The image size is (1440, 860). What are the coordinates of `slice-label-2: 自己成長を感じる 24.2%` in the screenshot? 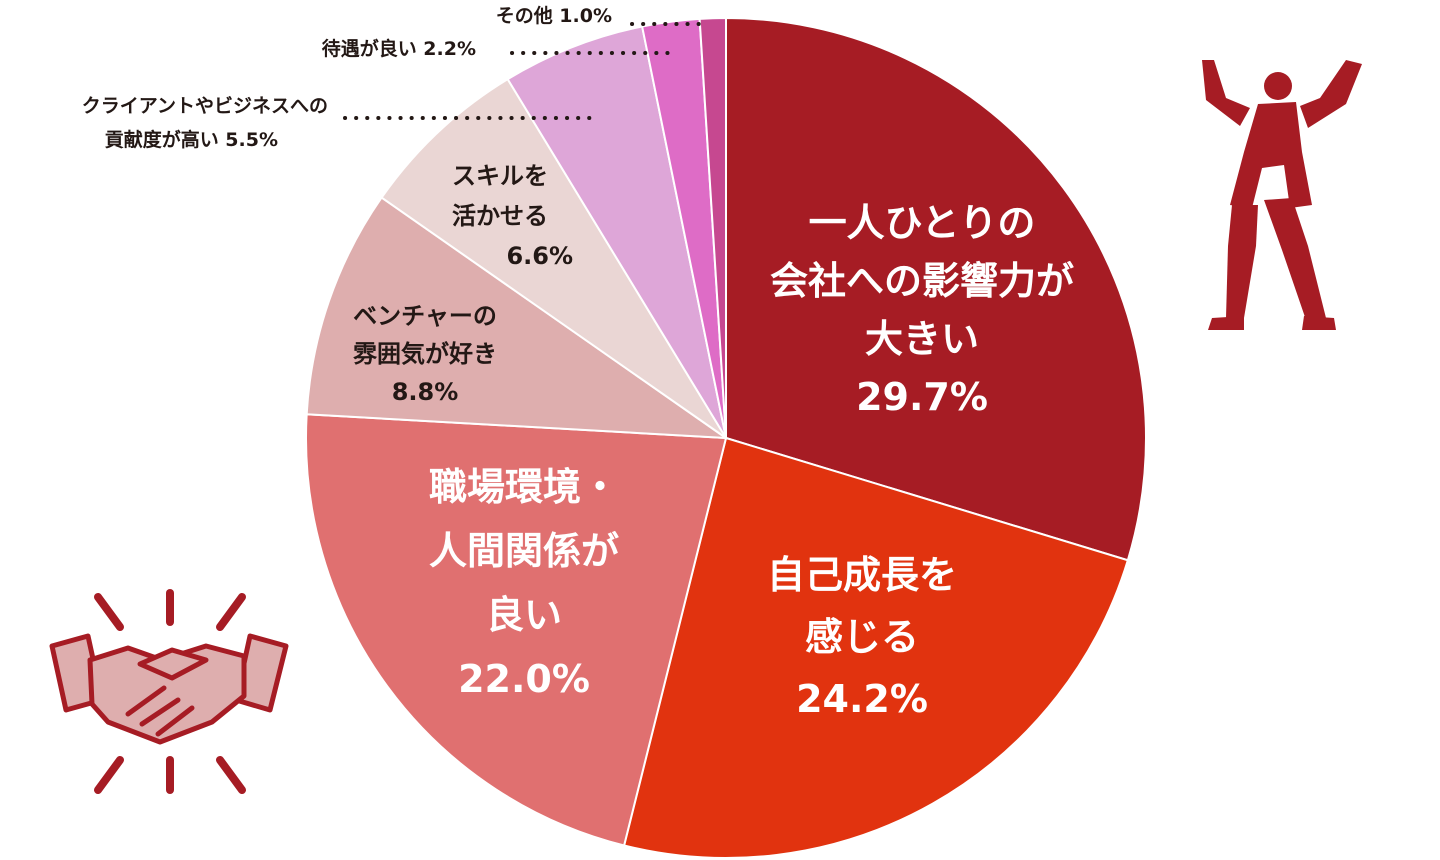 It's located at (862, 637).